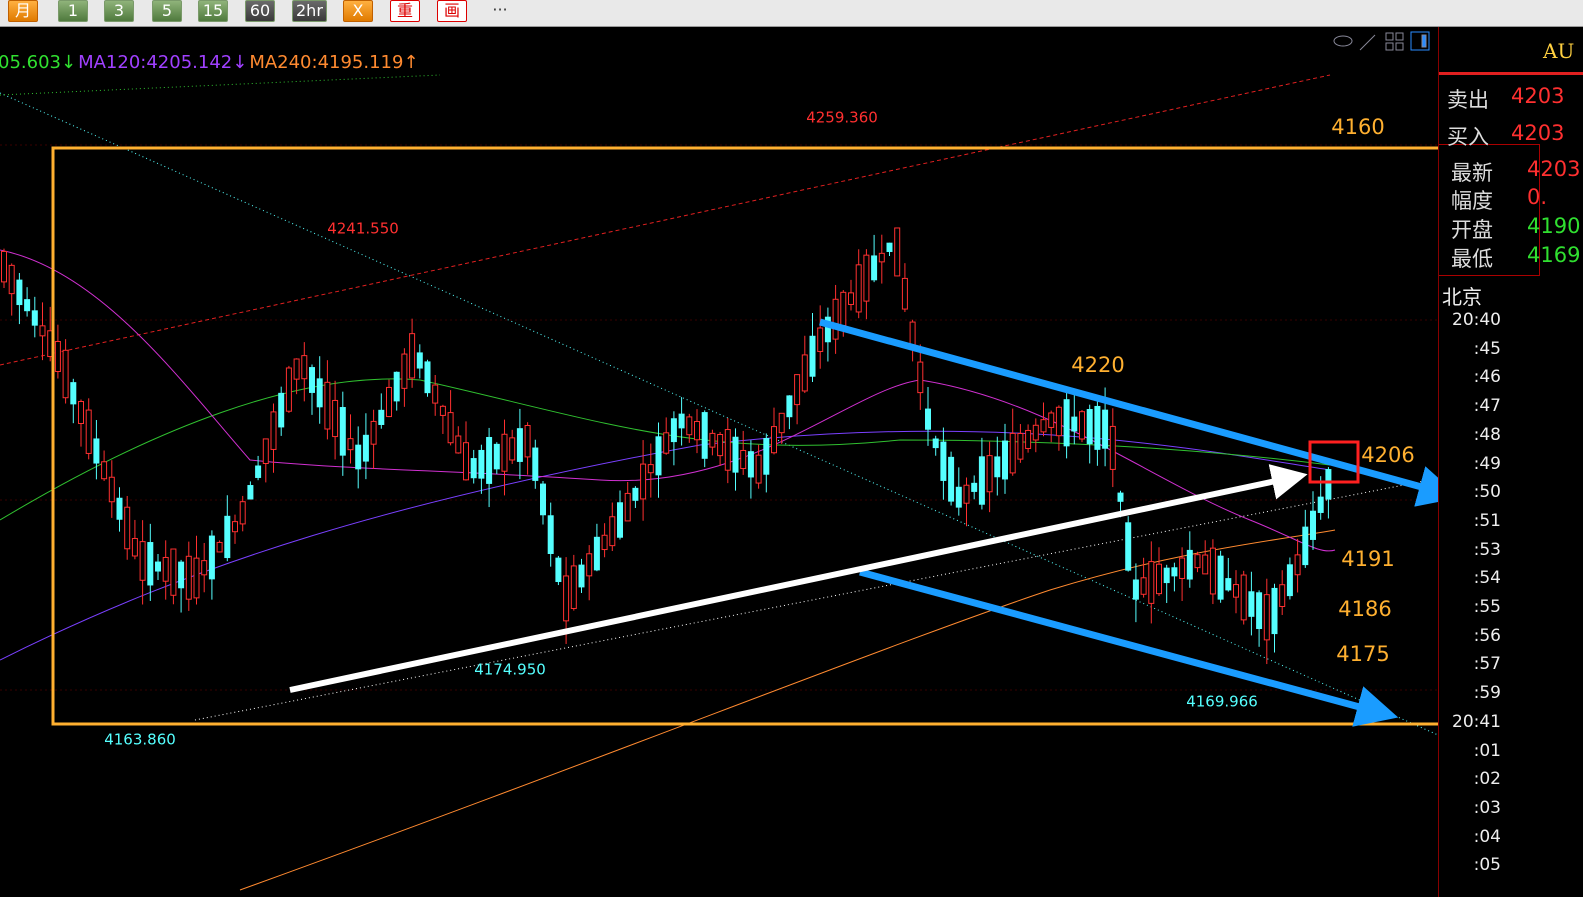  Describe the element at coordinates (119, 11) in the screenshot. I see `toolbar-button: 3` at that location.